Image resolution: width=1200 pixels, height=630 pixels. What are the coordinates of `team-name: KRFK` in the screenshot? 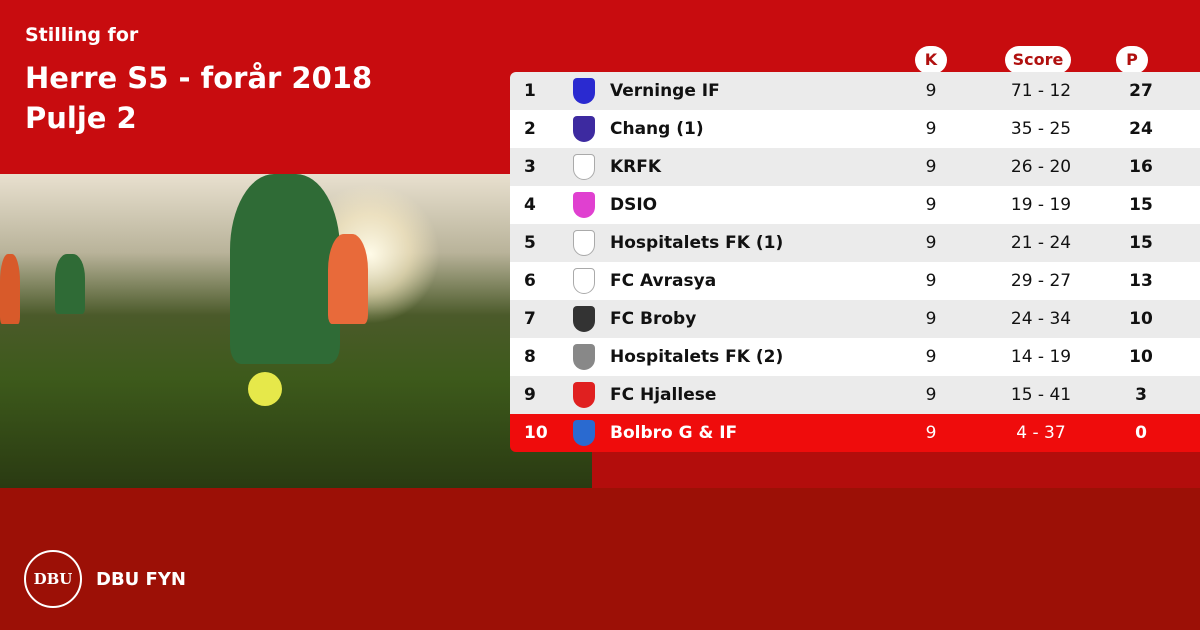 It's located at (636, 167).